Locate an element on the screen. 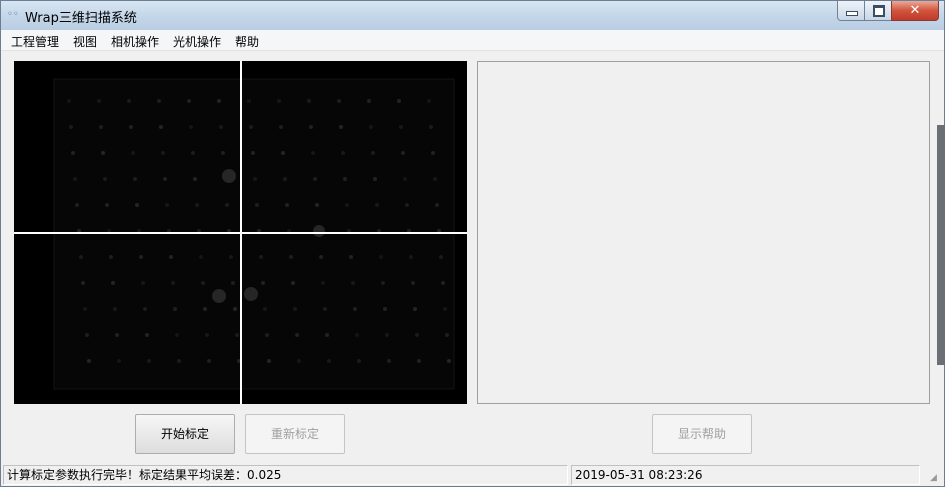  close-button: ✕ is located at coordinates (915, 11).